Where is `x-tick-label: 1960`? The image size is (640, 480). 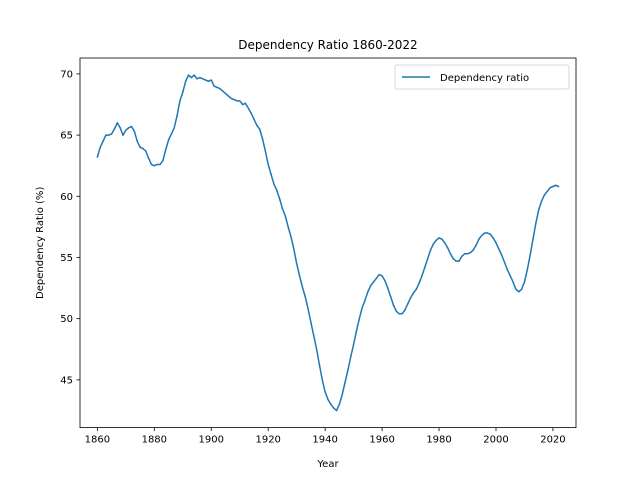 x-tick-label: 1960 is located at coordinates (381, 440).